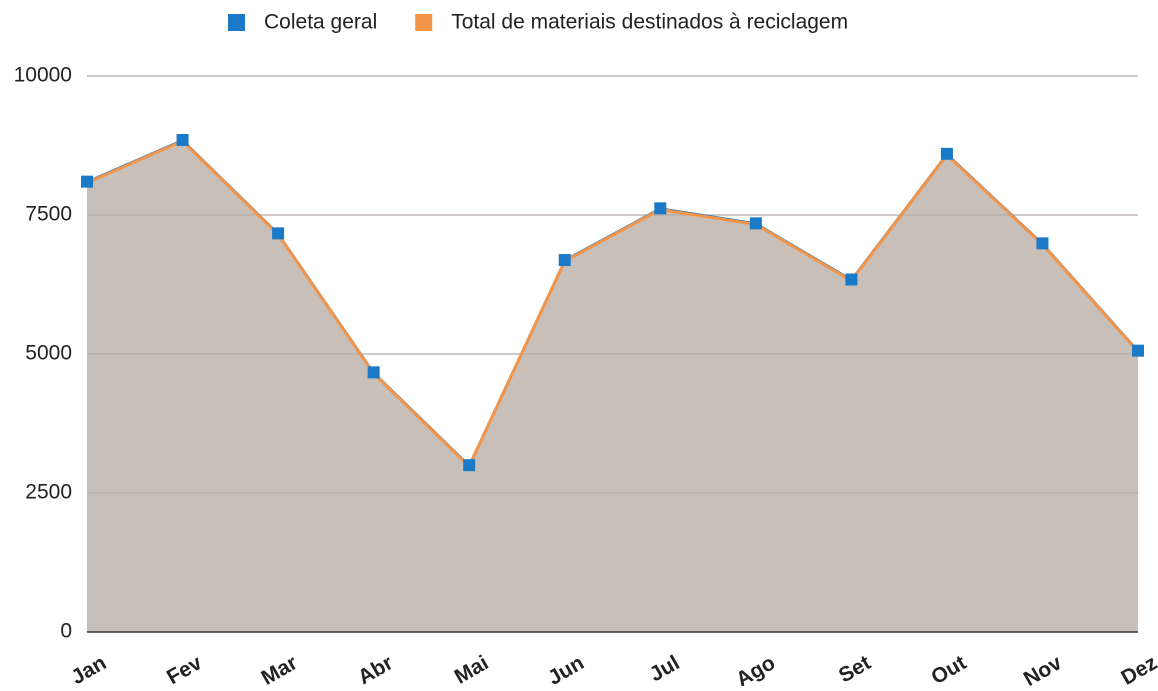  Describe the element at coordinates (43, 75) in the screenshot. I see `y-tick-label: 10000` at that location.